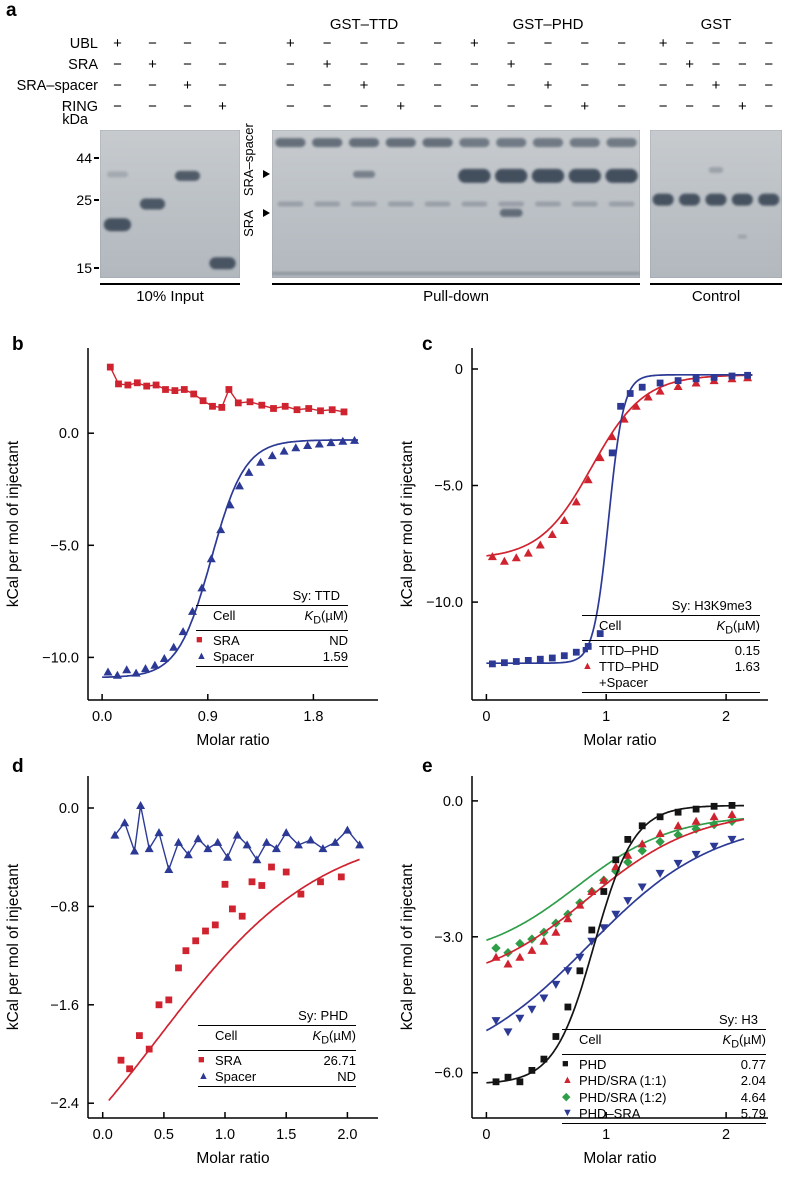 This screenshot has width=788, height=1186. Describe the element at coordinates (663, 106) in the screenshot. I see `sign-GST-r3c0: −` at that location.